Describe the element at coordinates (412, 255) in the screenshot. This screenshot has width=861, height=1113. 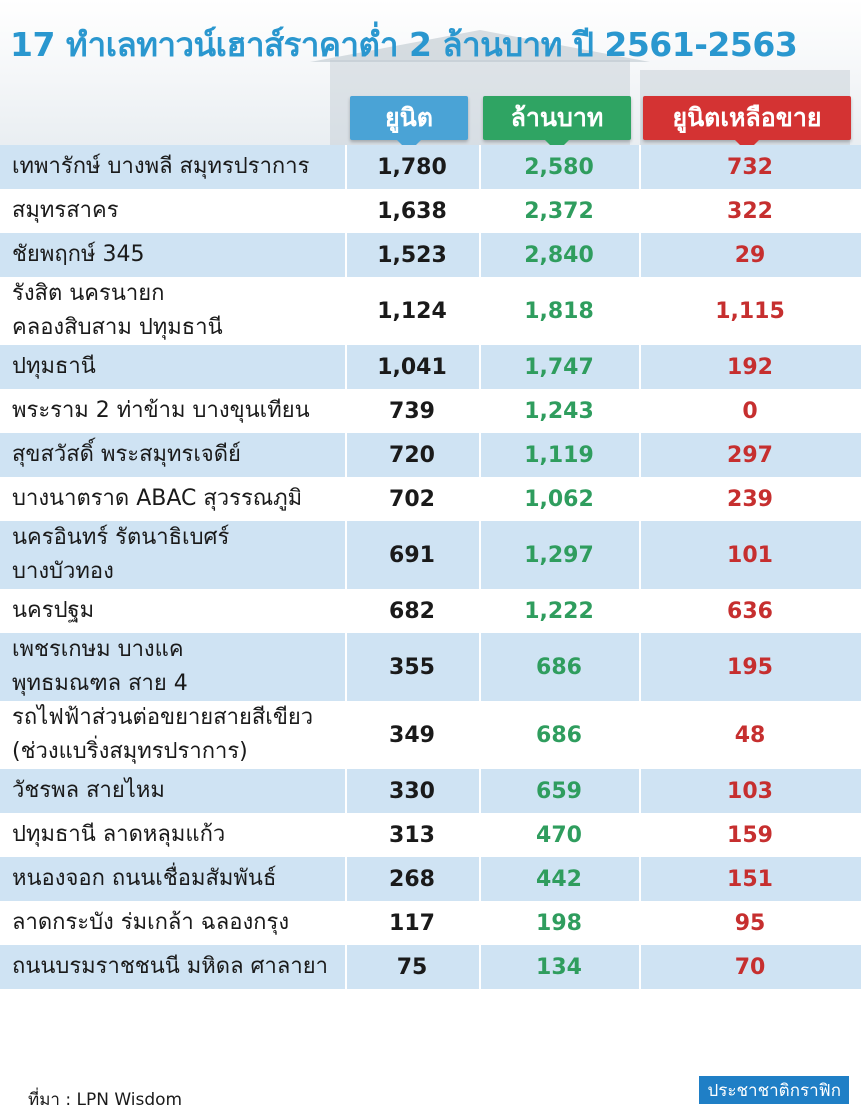
I see `units-value: 1,523` at that location.